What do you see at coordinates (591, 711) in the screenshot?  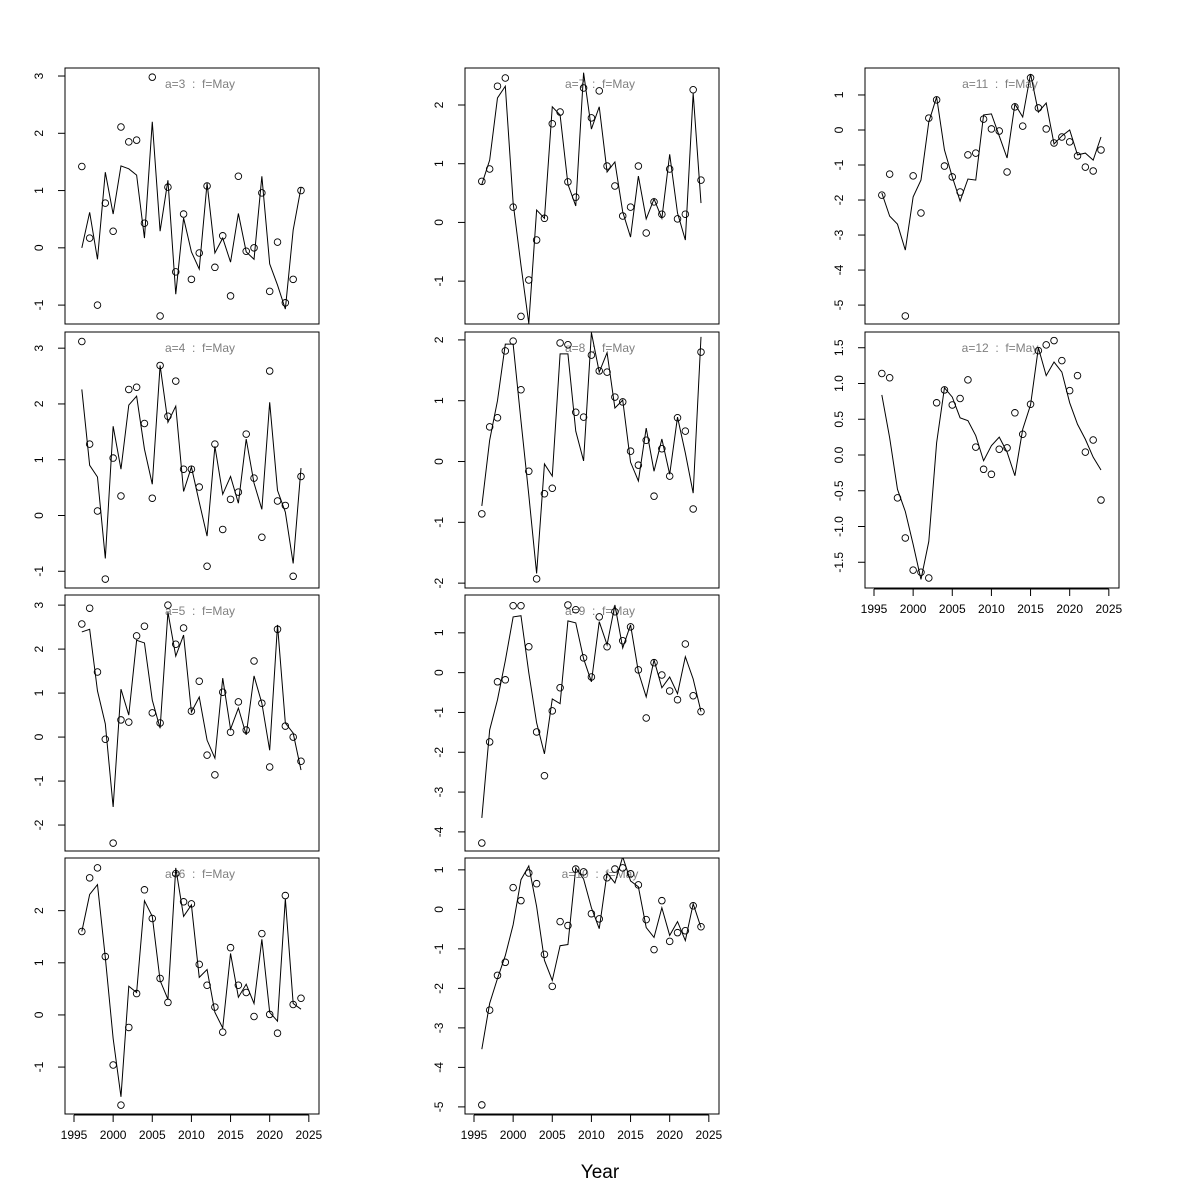 I see `fitted-line` at bounding box center [591, 711].